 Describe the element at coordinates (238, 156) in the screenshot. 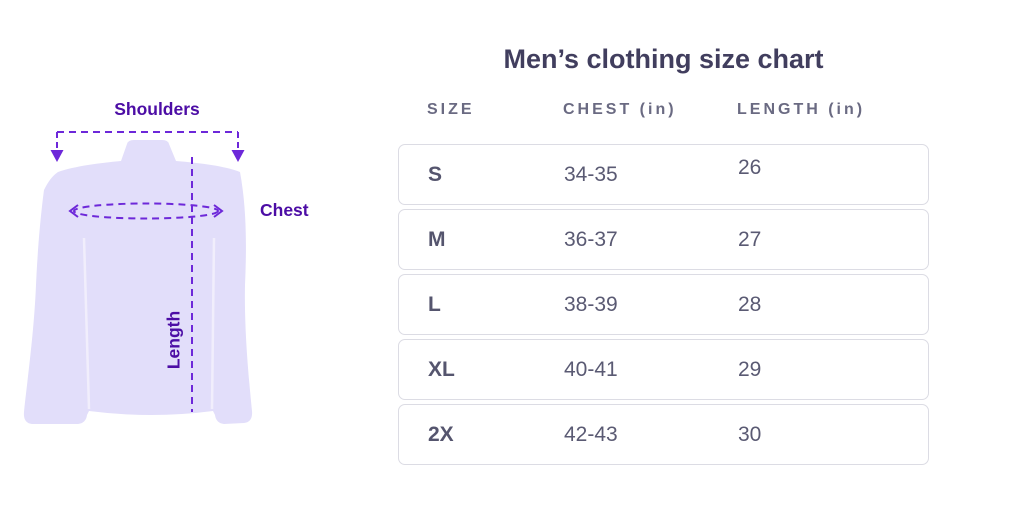

I see `shoulders-arrow-right` at that location.